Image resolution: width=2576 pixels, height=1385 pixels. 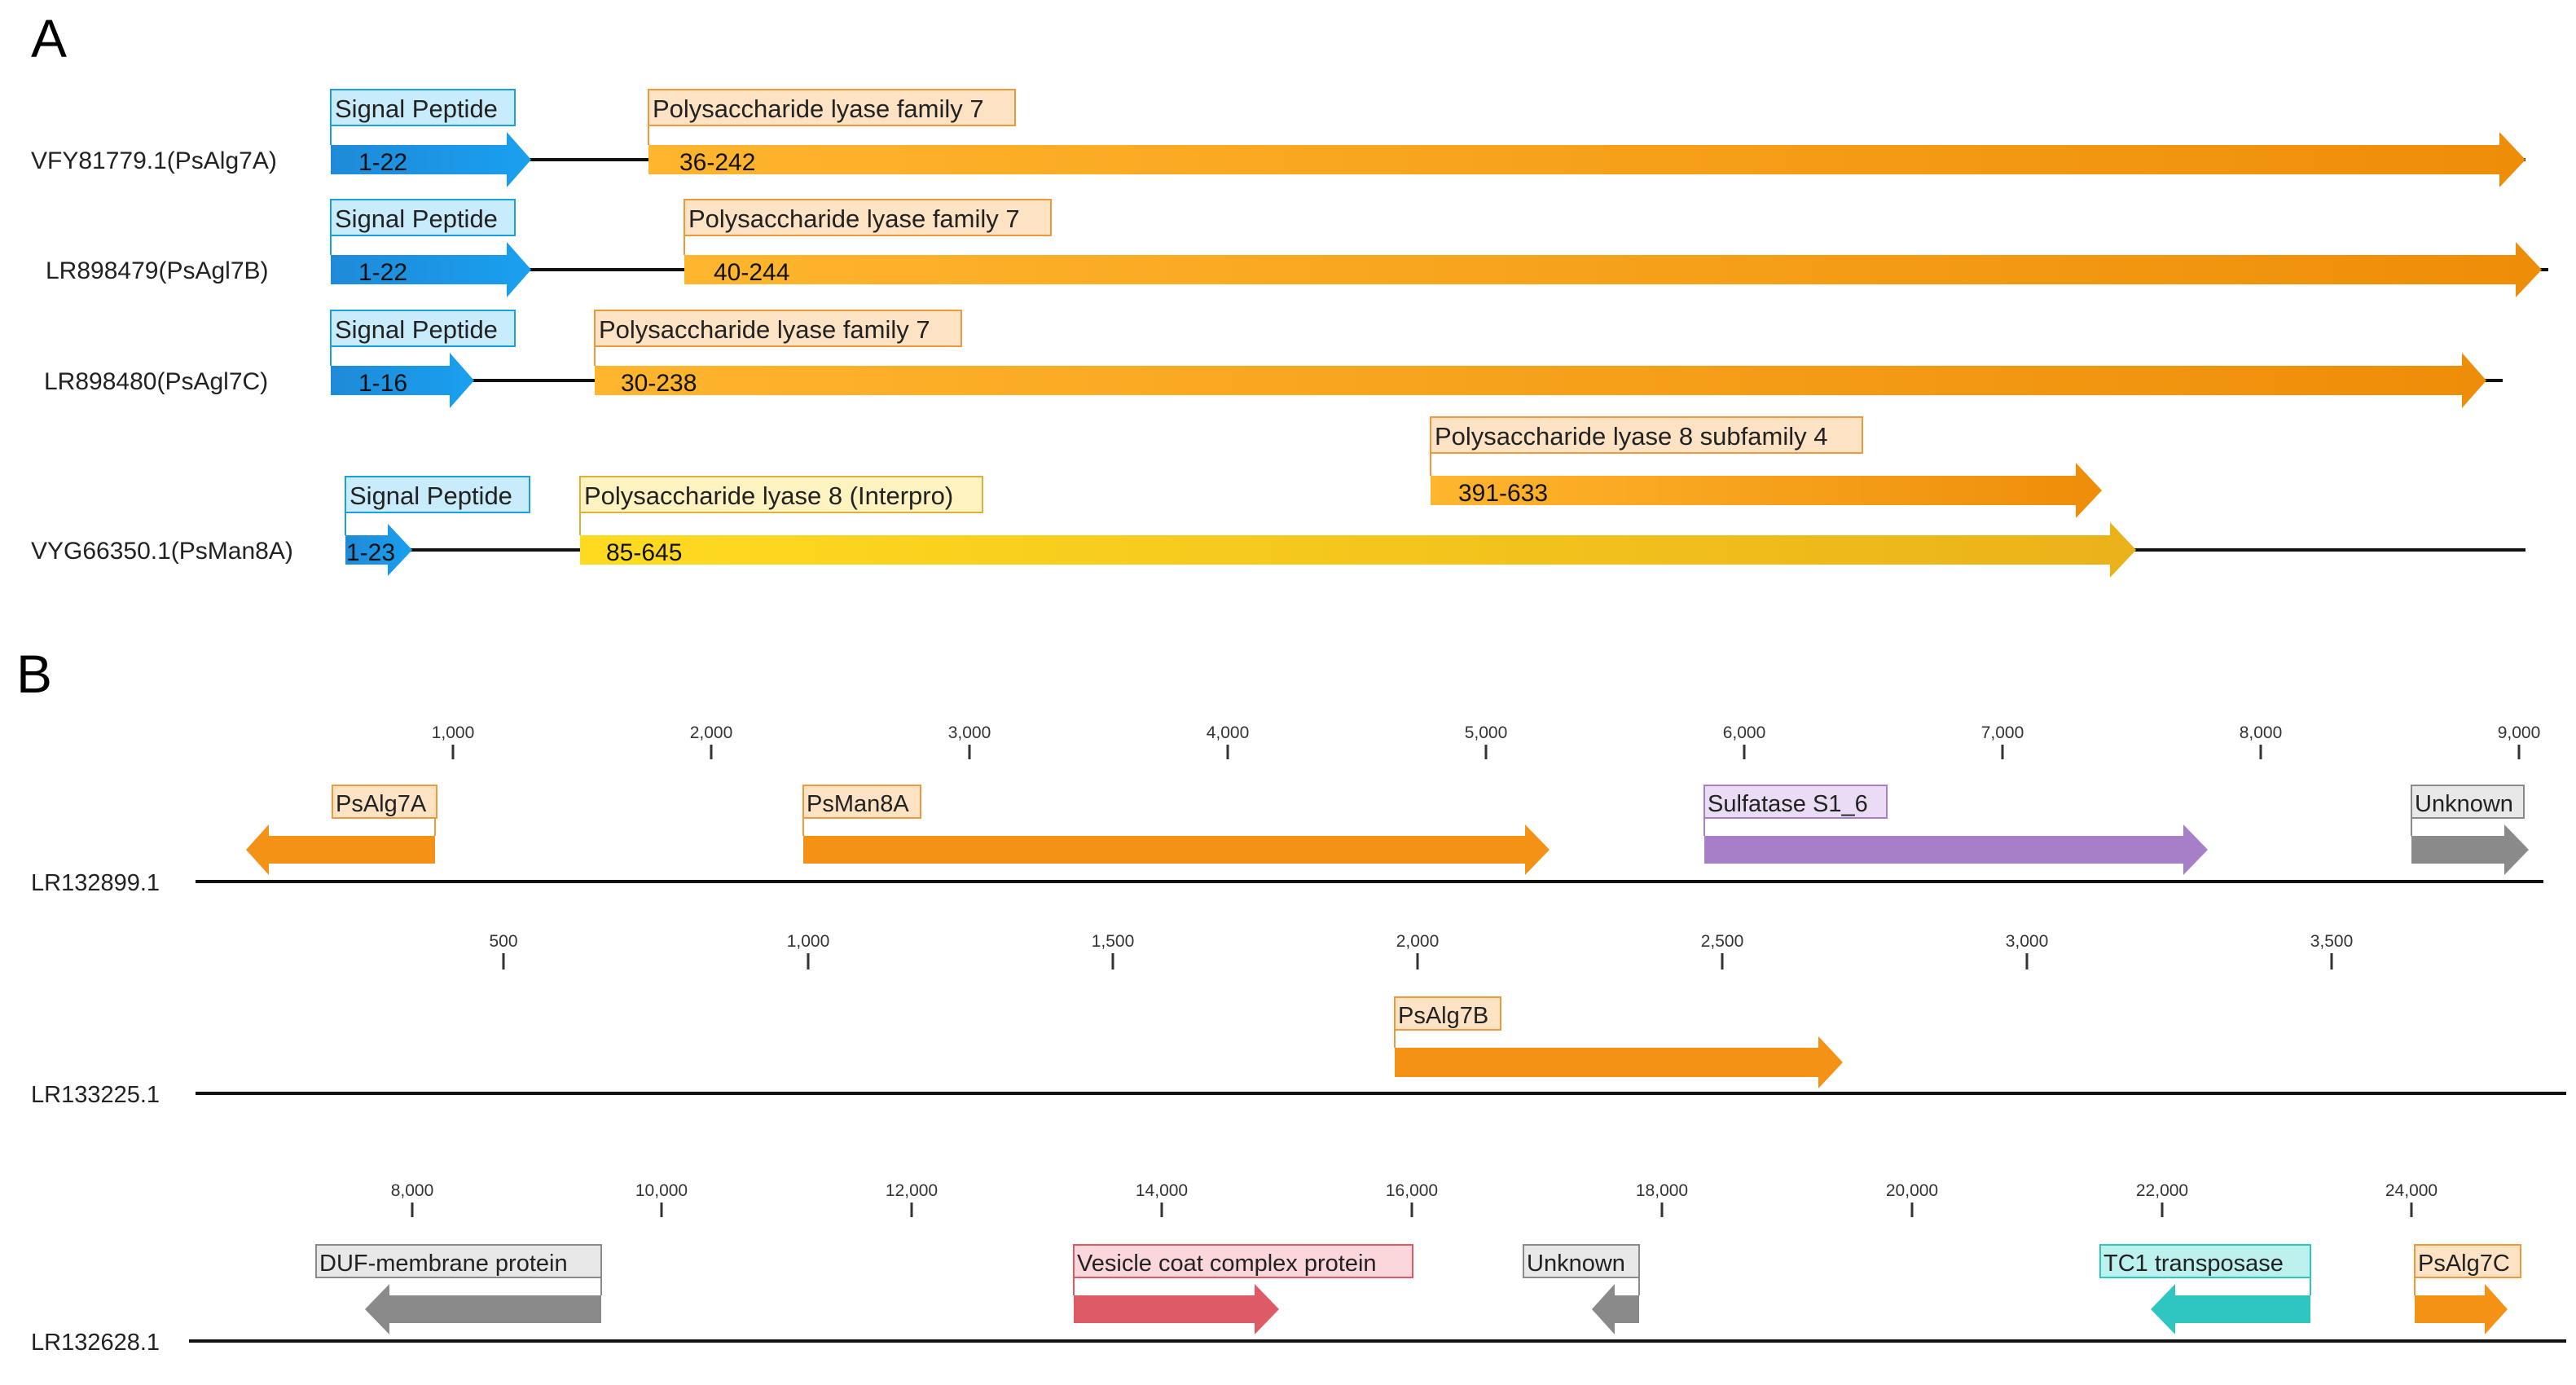 What do you see at coordinates (661, 1190) in the screenshot?
I see `scale-tick-label: 10,000` at bounding box center [661, 1190].